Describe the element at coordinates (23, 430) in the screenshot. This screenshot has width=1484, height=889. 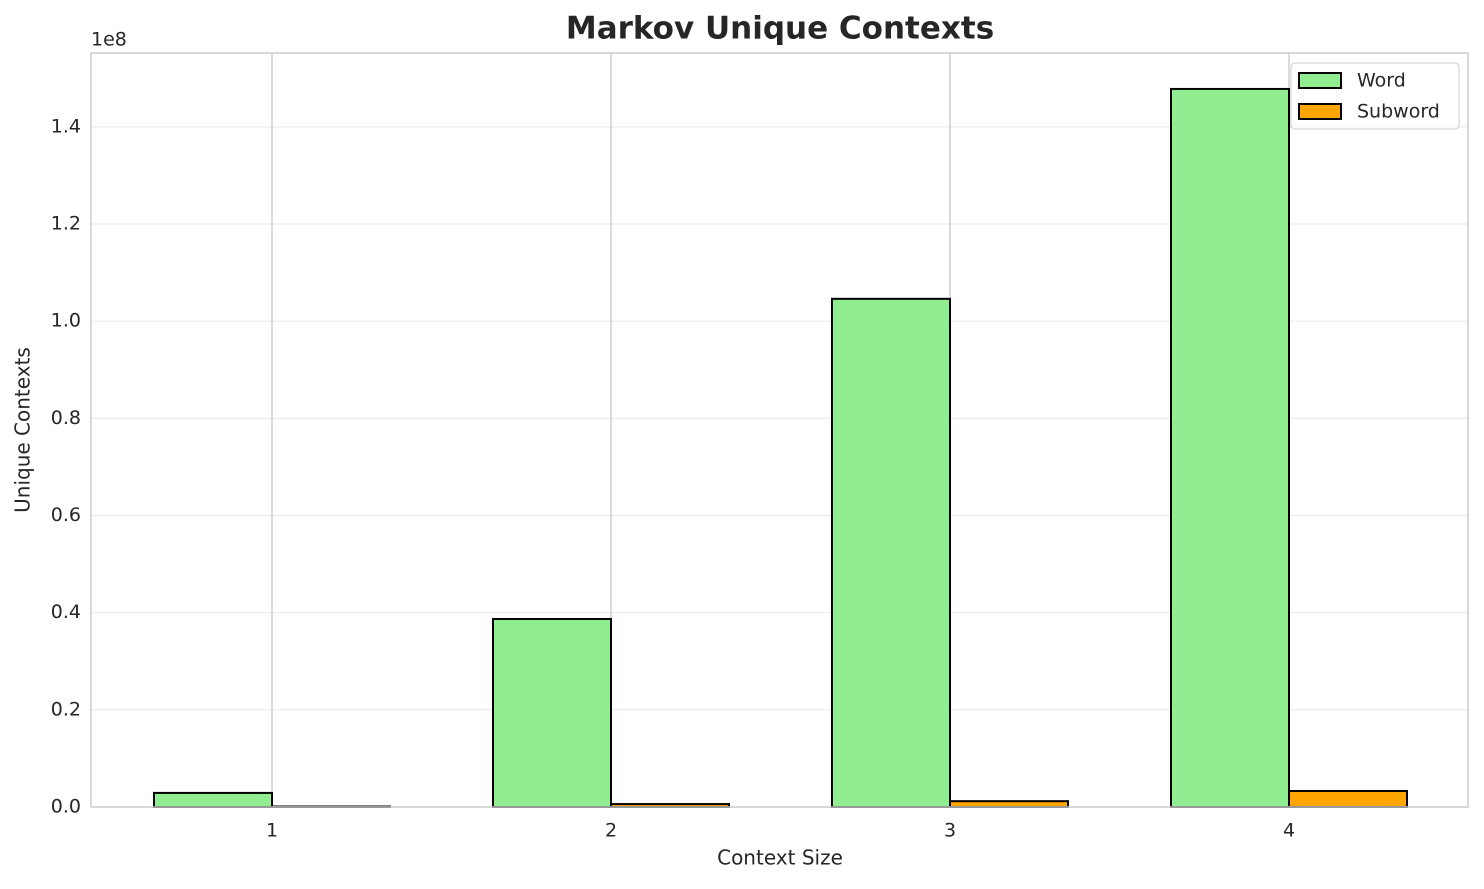
I see `y-axis-label: Unique Contexts` at that location.